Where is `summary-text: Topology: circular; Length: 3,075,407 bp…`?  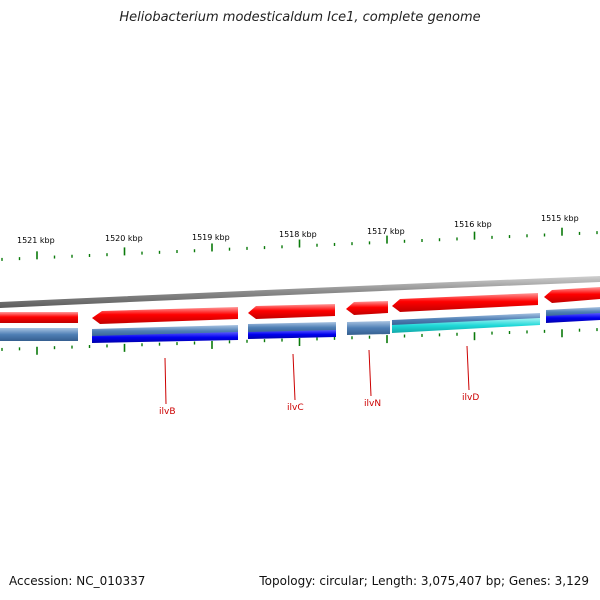
summary-text: Topology: circular; Length: 3,075,407 bp… is located at coordinates (424, 581).